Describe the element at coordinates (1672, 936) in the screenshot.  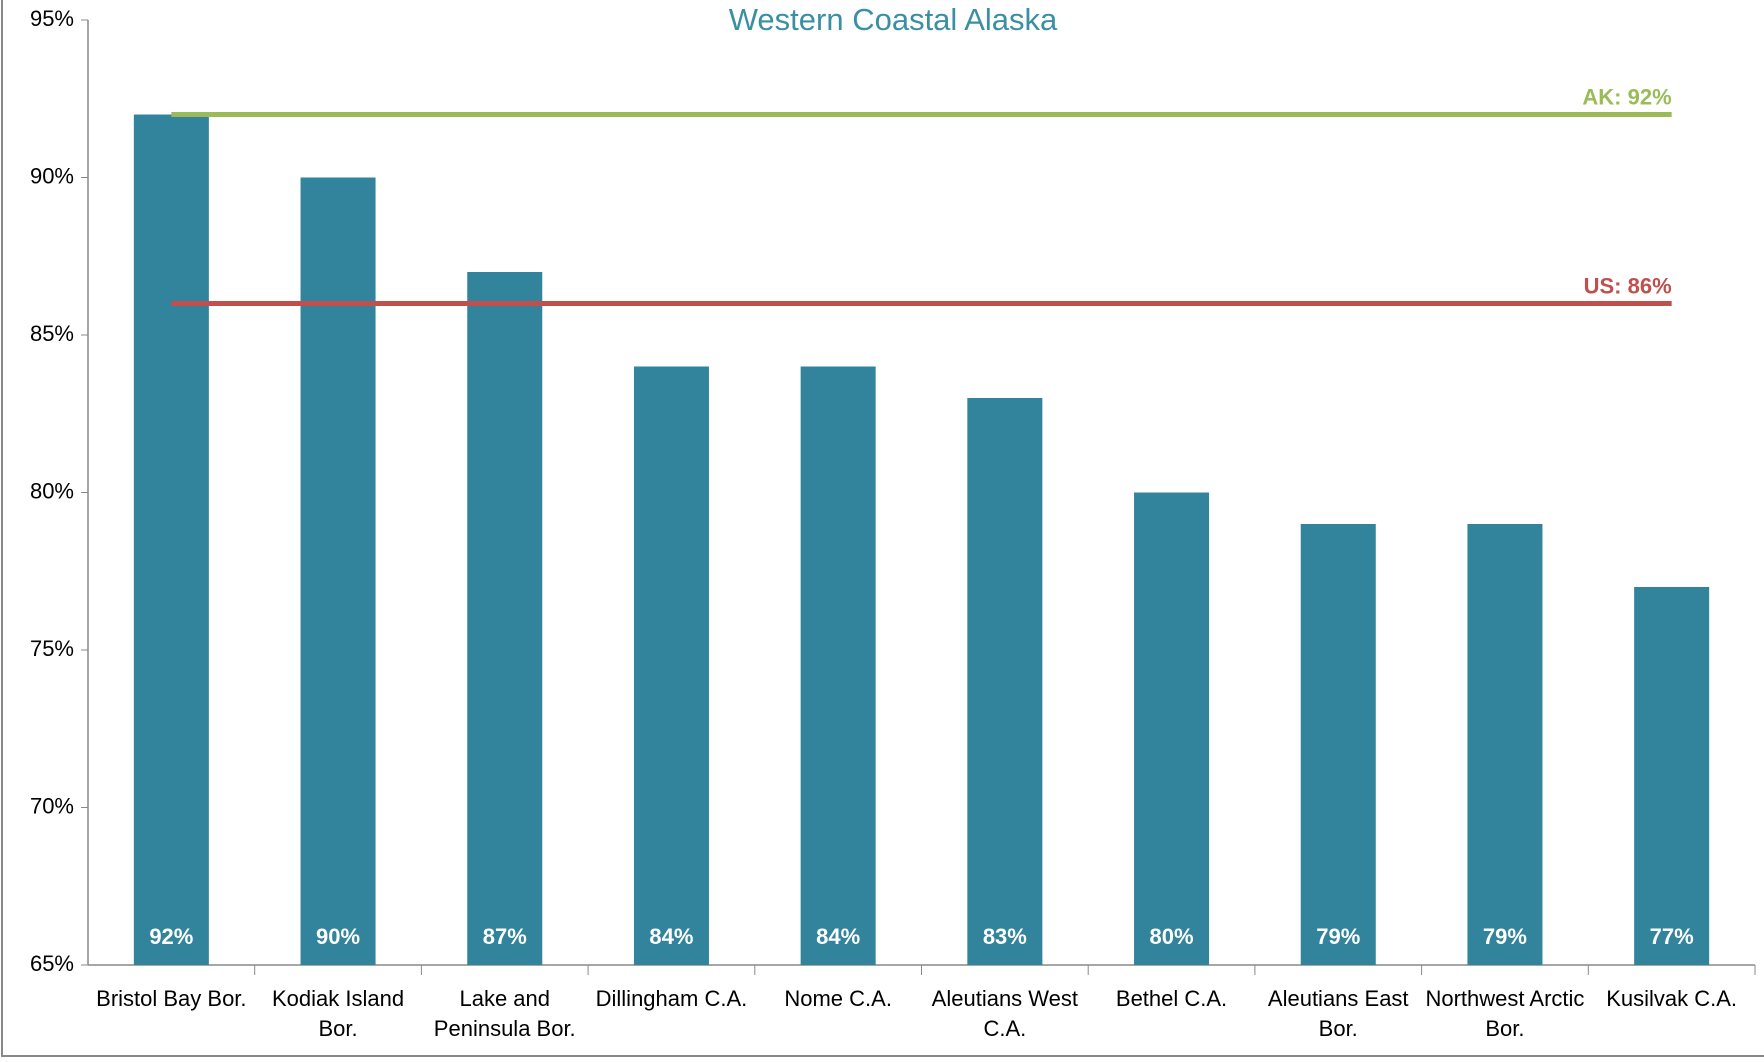
I see `data-label: 77%` at that location.